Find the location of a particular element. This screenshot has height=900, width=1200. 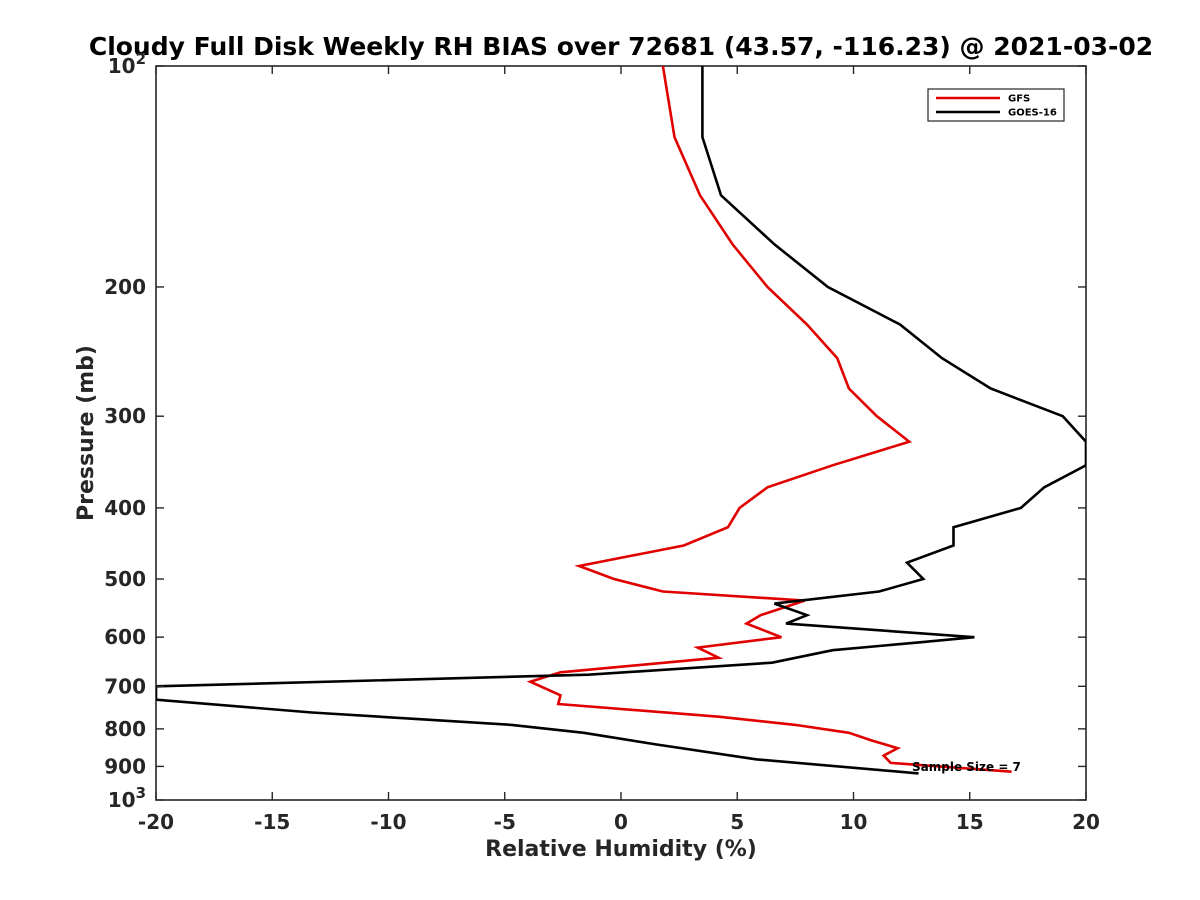

x-tick-label: -20 is located at coordinates (156, 822).